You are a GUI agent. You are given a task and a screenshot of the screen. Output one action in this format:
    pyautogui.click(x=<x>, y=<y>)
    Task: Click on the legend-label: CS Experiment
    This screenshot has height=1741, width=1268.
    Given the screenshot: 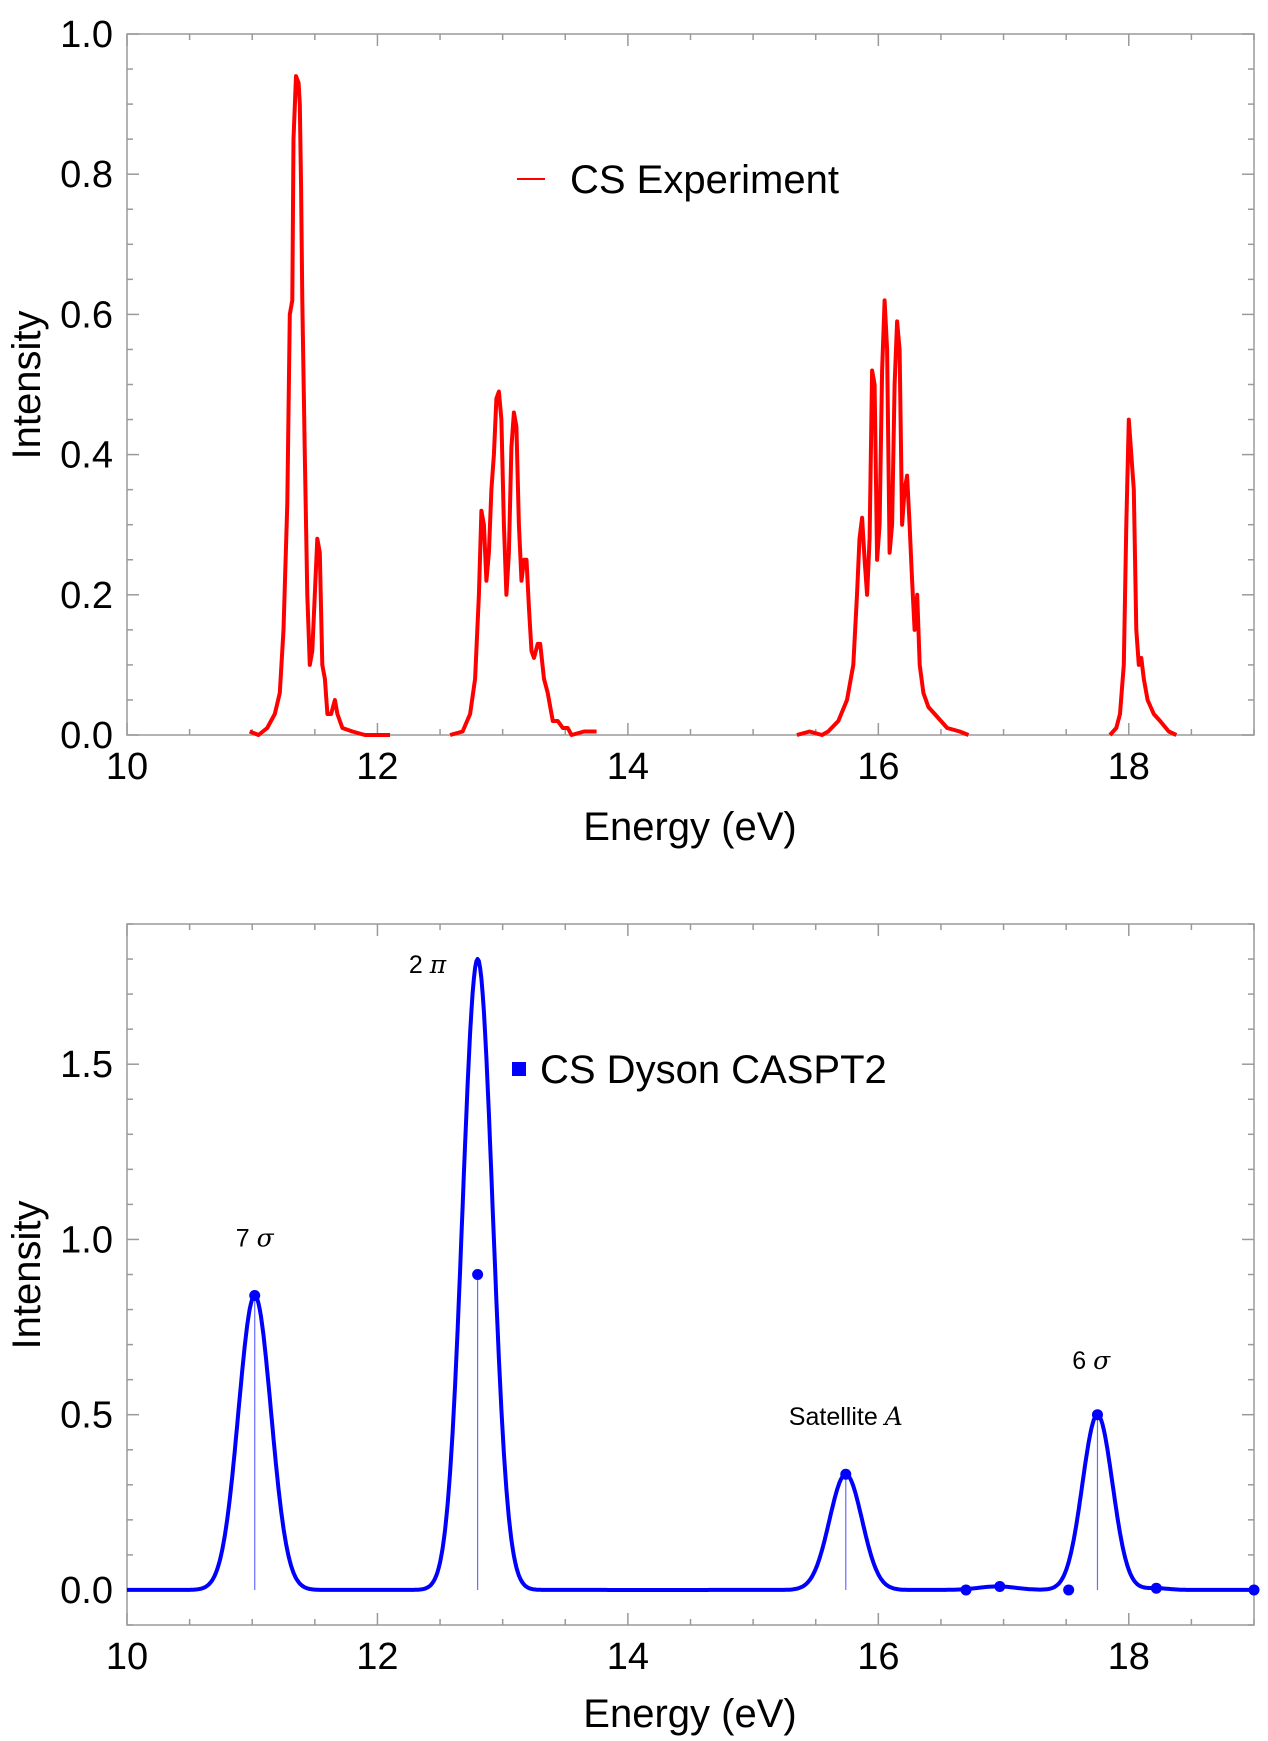 What is the action you would take?
    pyautogui.click(x=704, y=180)
    